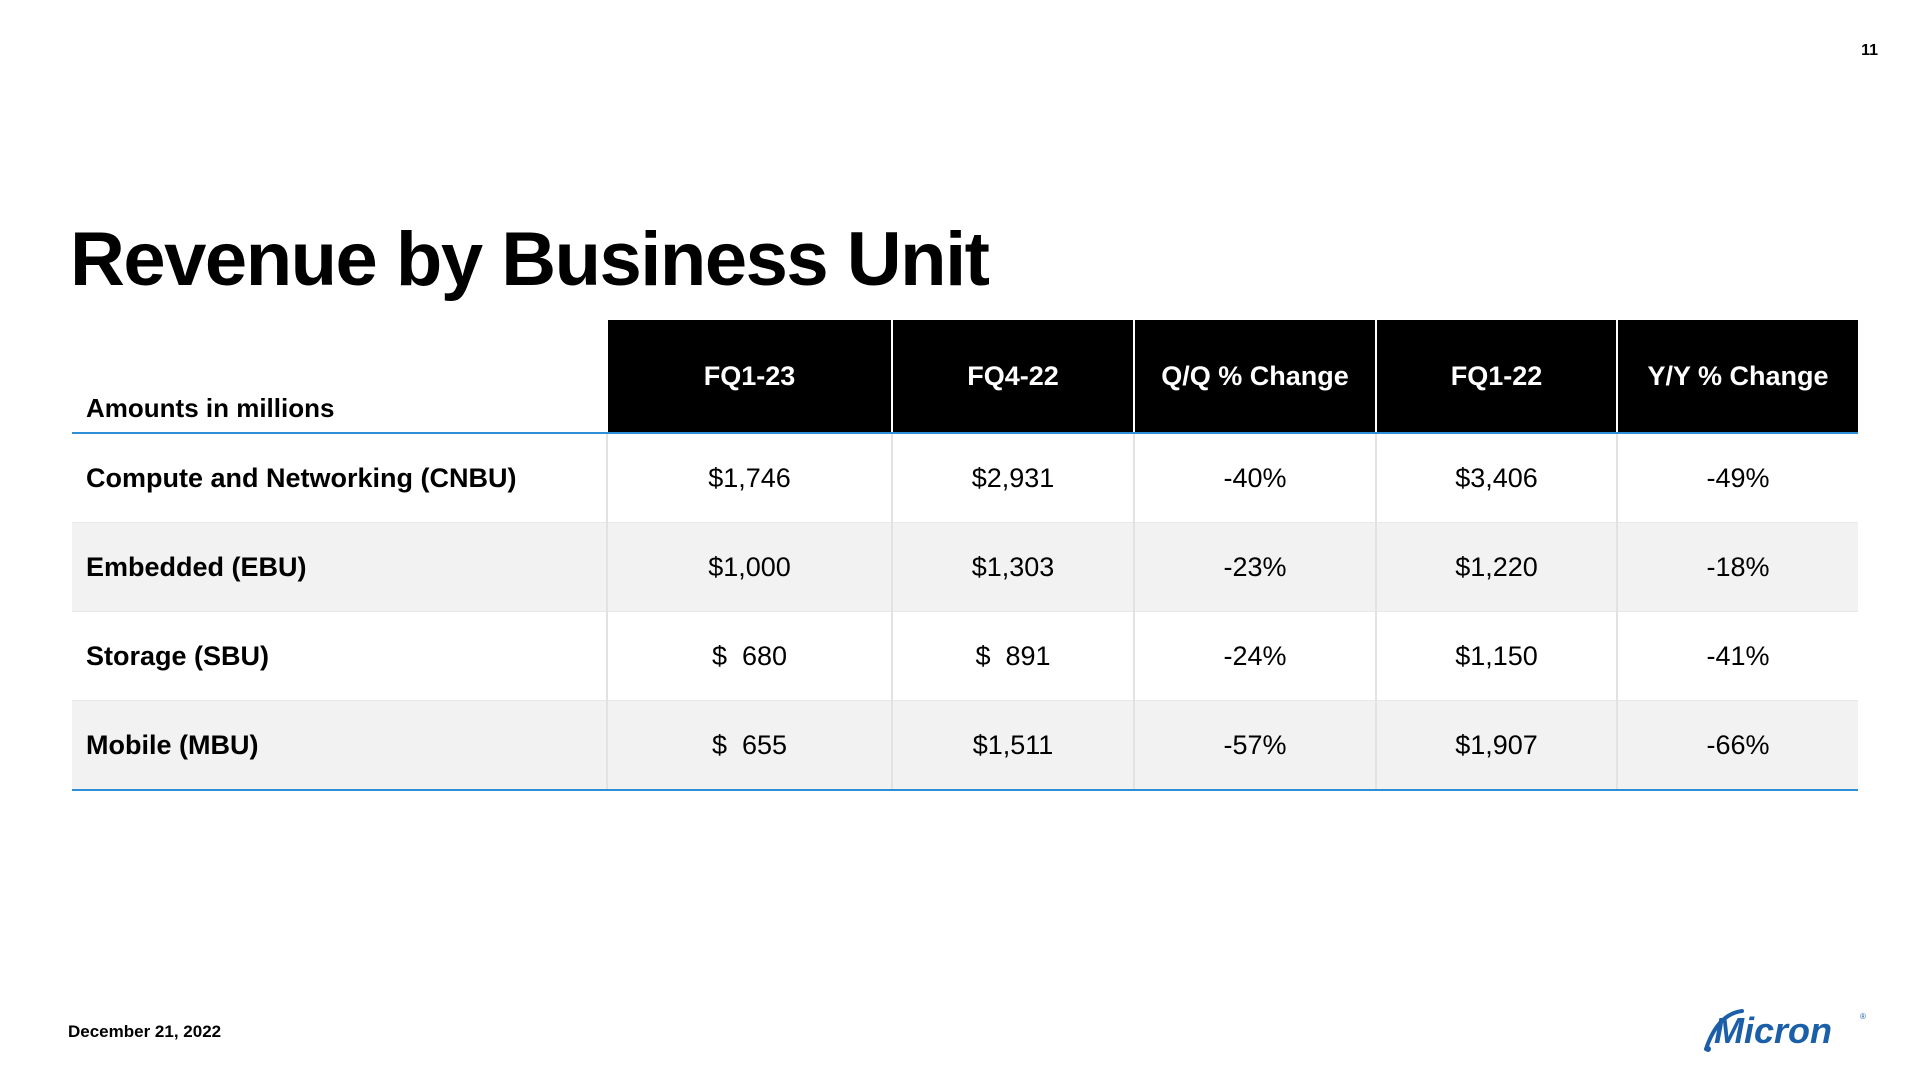 The image size is (1920, 1078). What do you see at coordinates (1012, 567) in the screenshot?
I see `table-cell: $1,303` at bounding box center [1012, 567].